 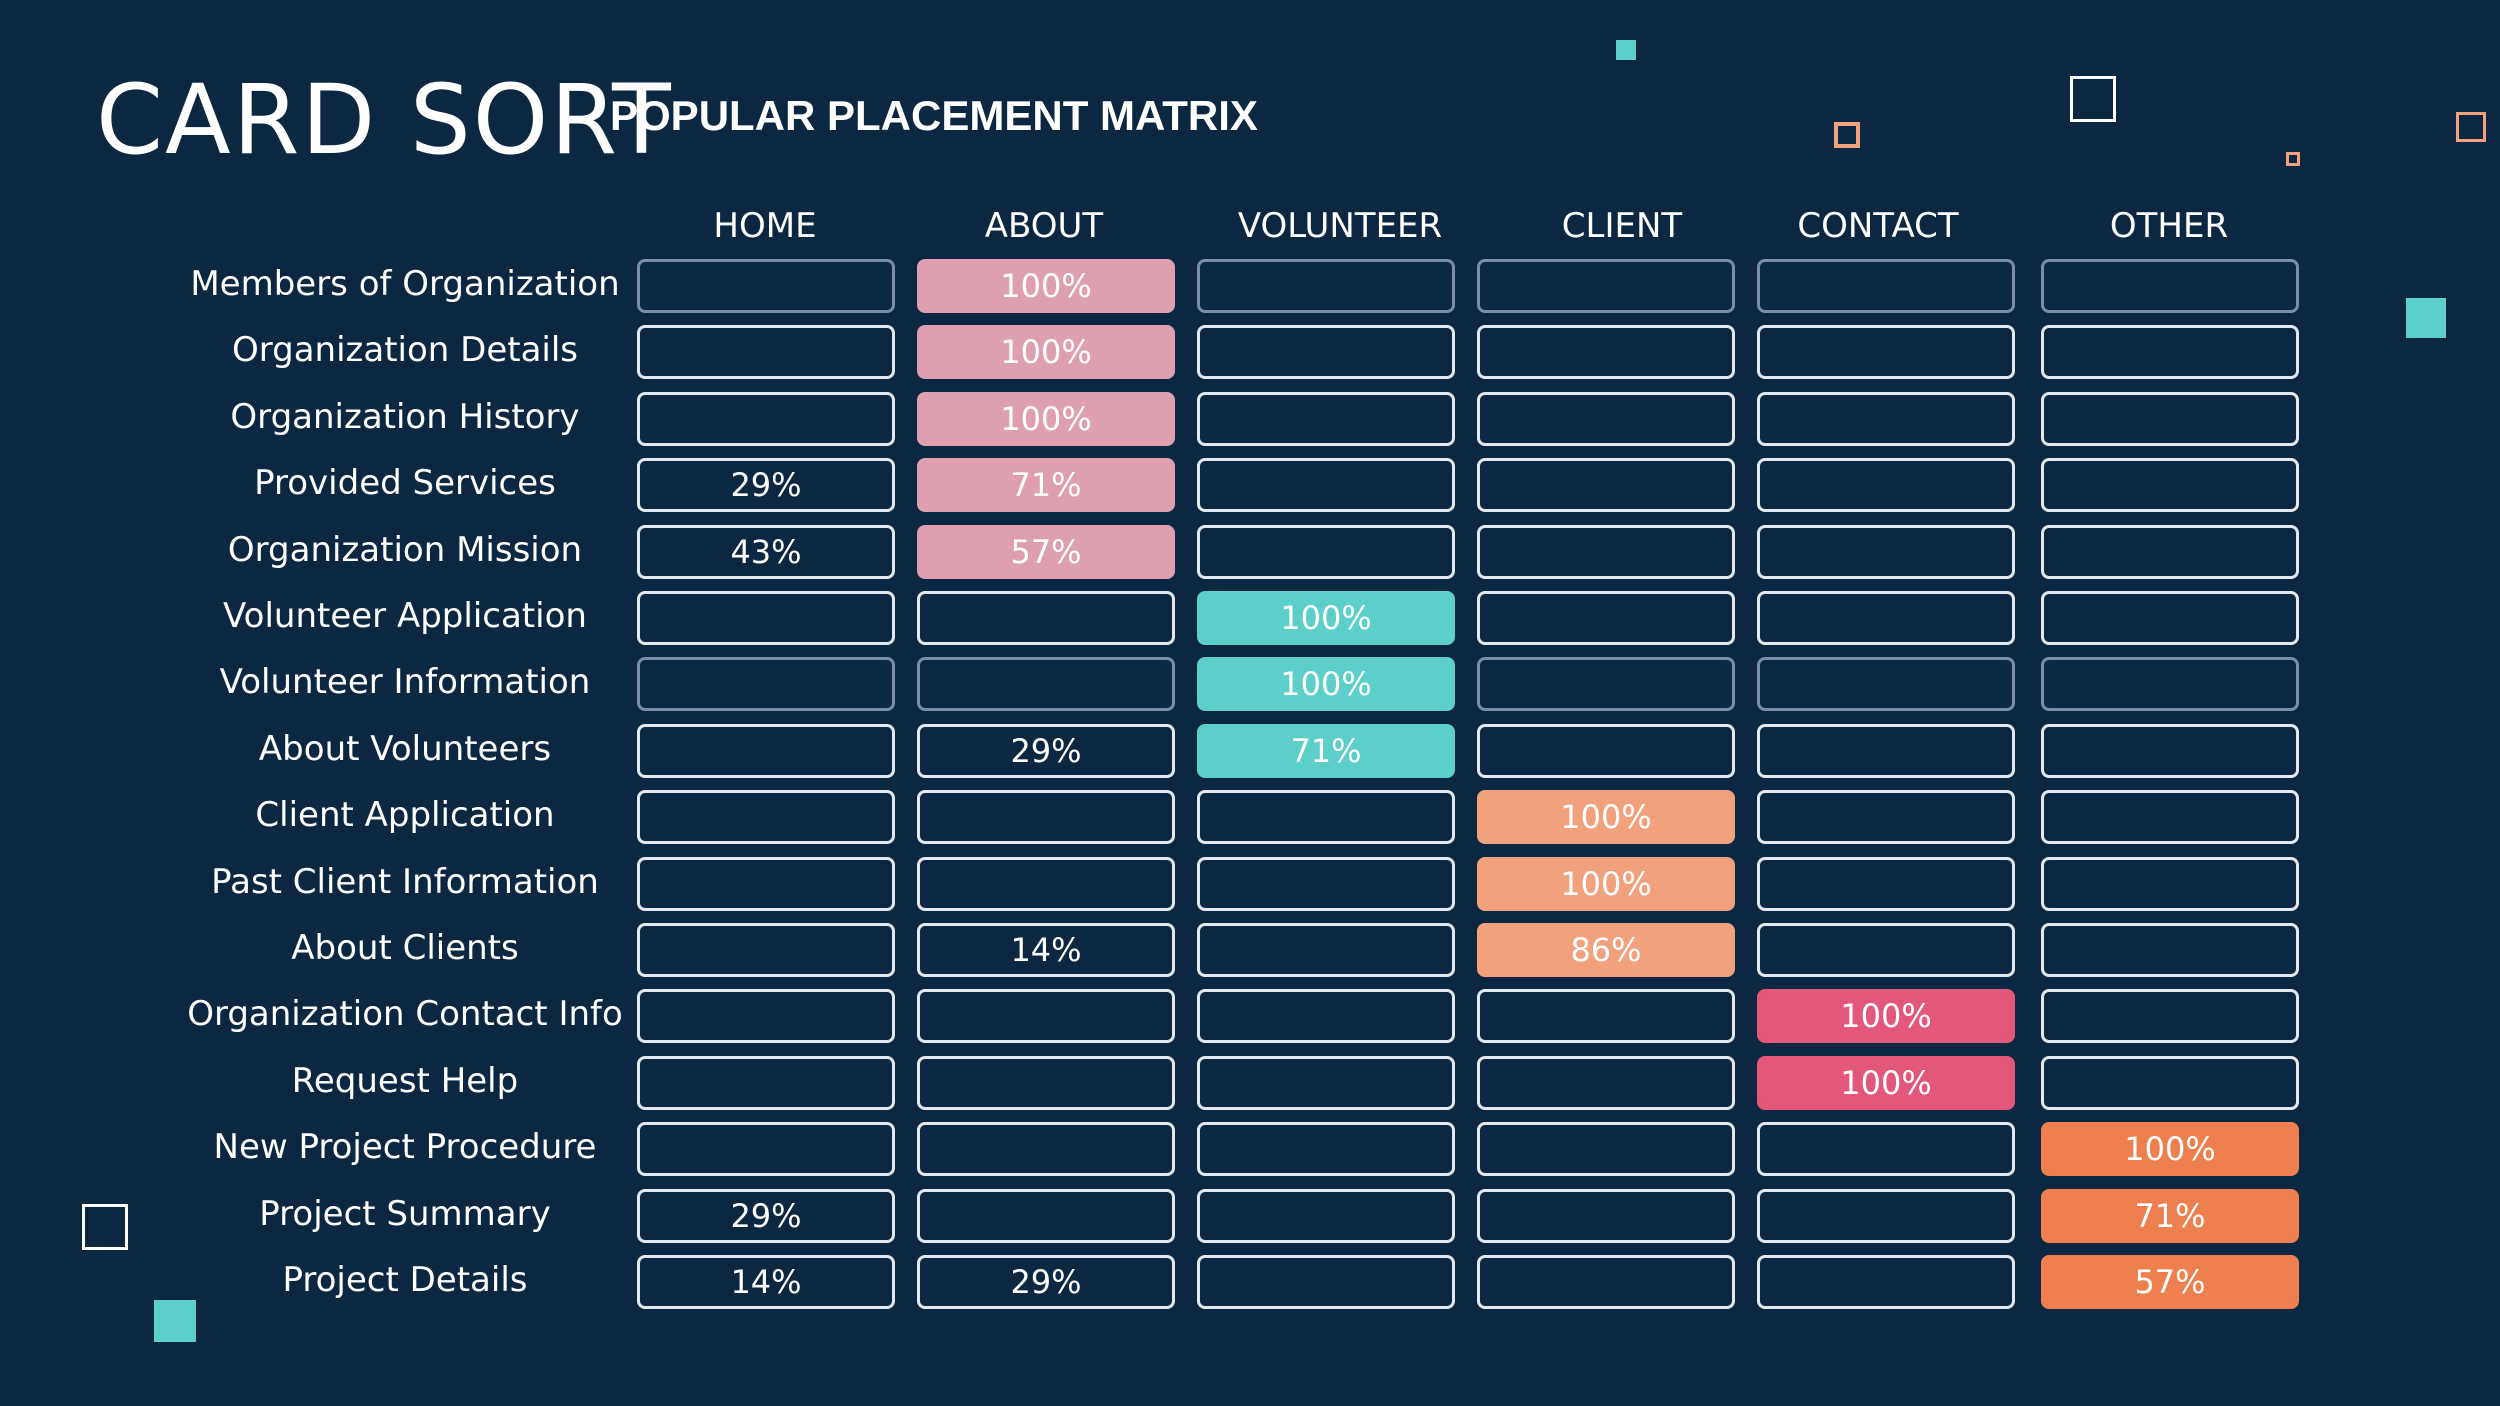 What do you see at coordinates (405, 350) in the screenshot?
I see `row-label: Organization Details` at bounding box center [405, 350].